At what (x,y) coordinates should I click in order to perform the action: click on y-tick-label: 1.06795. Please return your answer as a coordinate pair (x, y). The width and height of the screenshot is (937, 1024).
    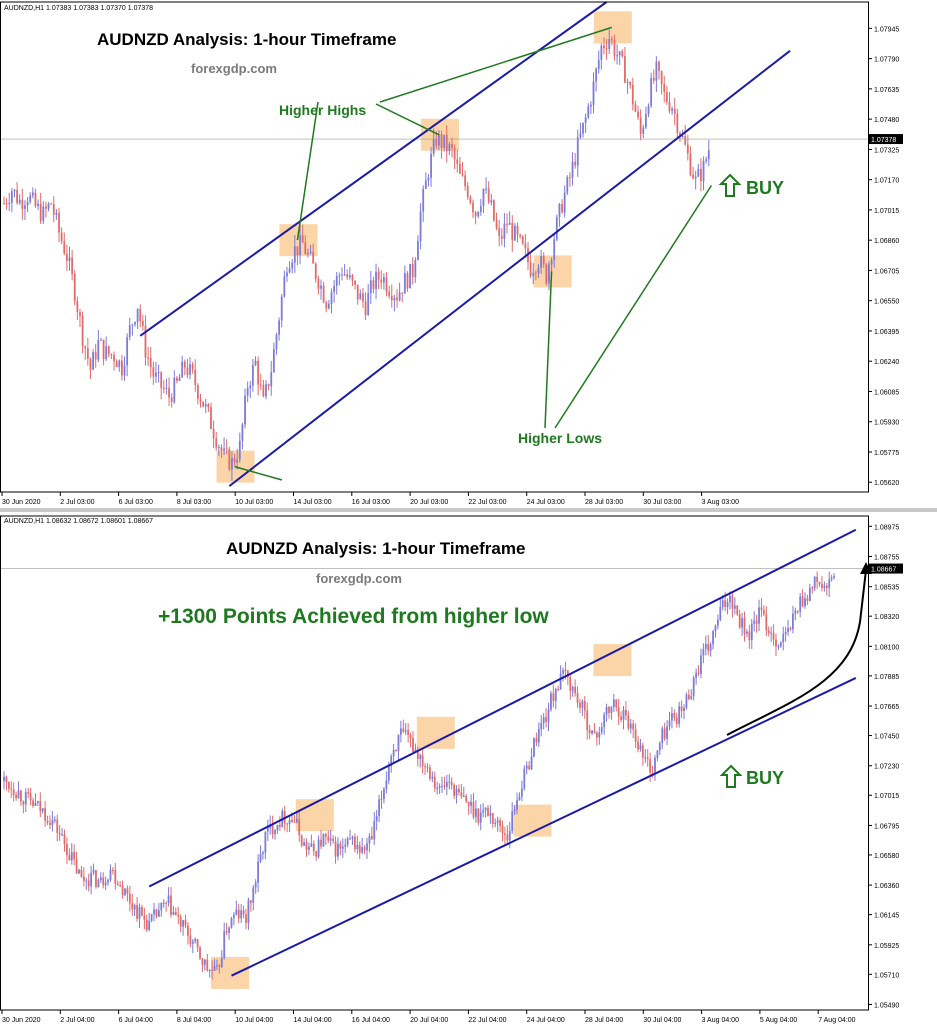
    Looking at the image, I should click on (886, 826).